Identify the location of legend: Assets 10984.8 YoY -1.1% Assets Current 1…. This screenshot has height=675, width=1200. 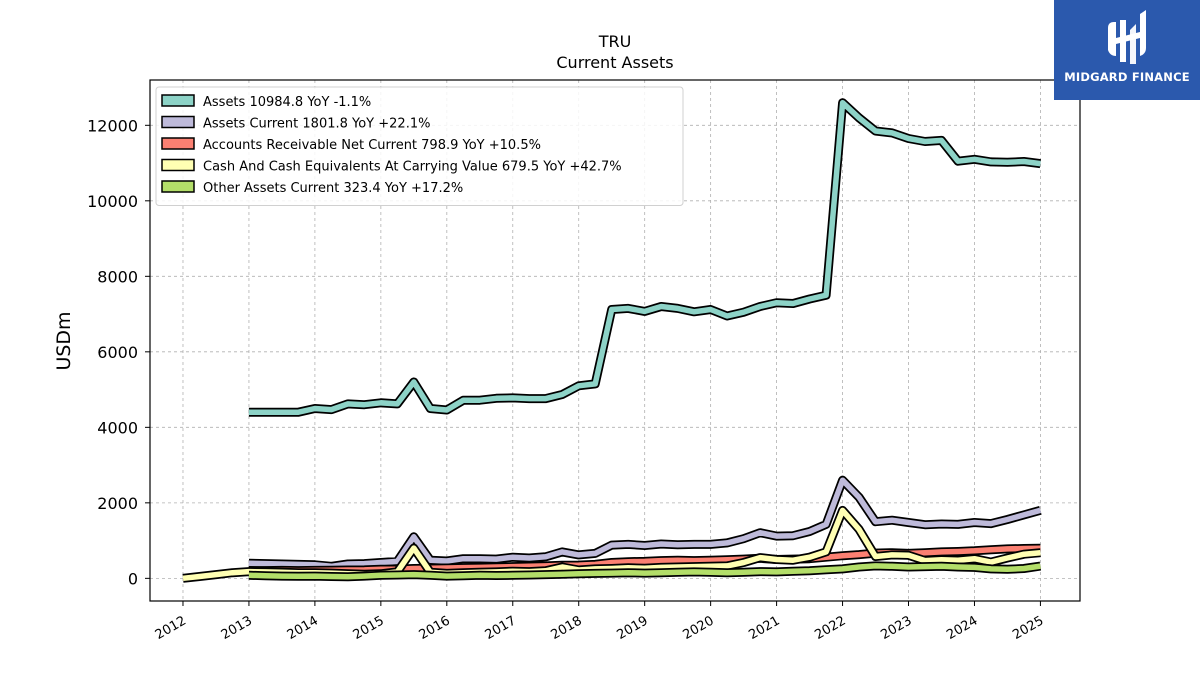
(419, 146).